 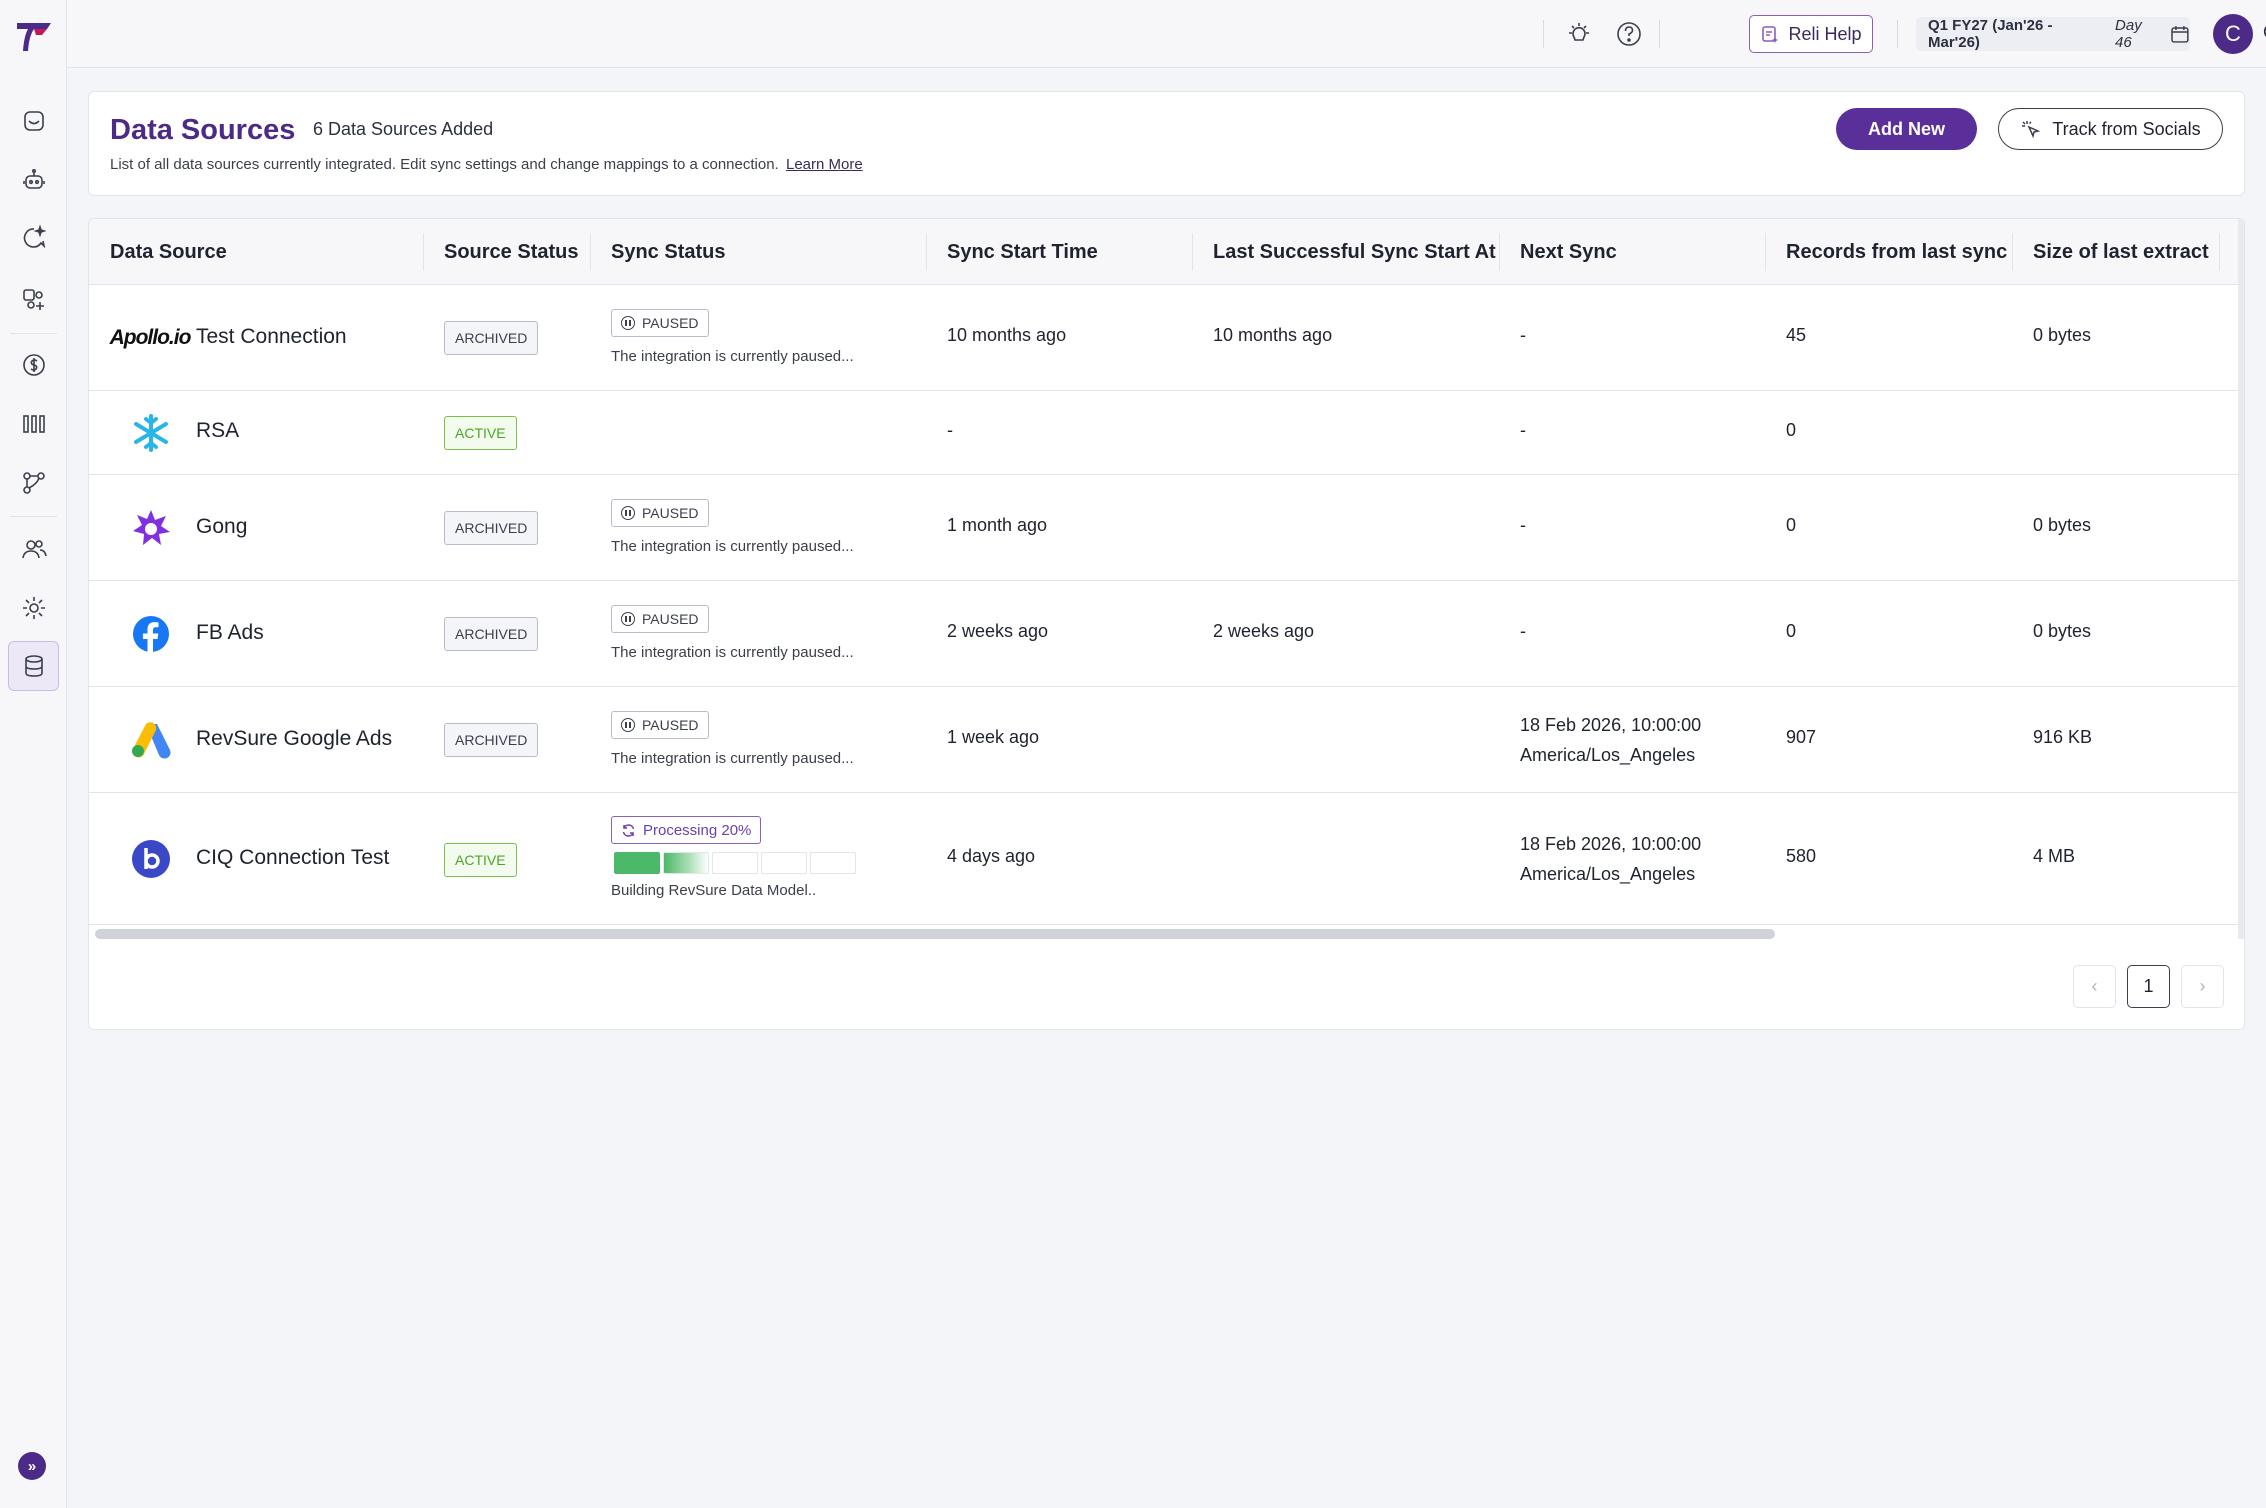 What do you see at coordinates (2054, 856) in the screenshot?
I see `extract-size: 4 MB` at bounding box center [2054, 856].